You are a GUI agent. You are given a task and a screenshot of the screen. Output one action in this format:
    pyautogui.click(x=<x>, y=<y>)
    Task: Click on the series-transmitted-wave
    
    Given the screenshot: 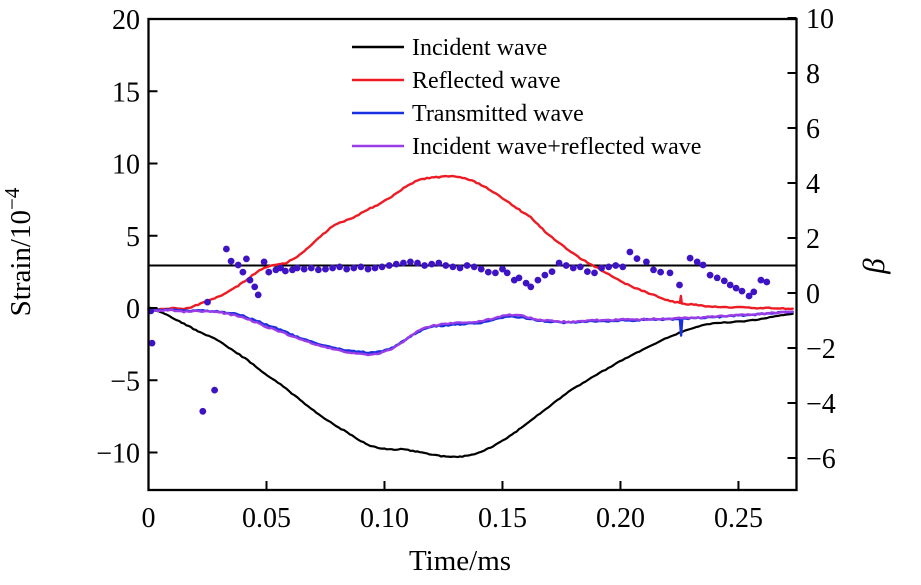 What is the action you would take?
    pyautogui.click(x=470, y=331)
    